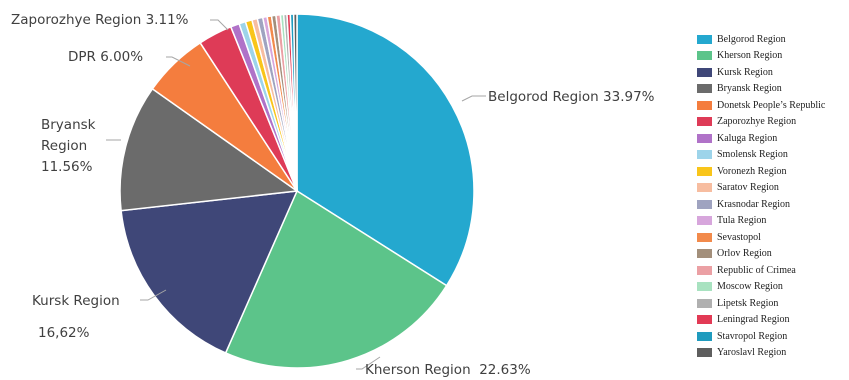  What do you see at coordinates (739, 237) in the screenshot?
I see `legend-label: Sevastopol` at bounding box center [739, 237].